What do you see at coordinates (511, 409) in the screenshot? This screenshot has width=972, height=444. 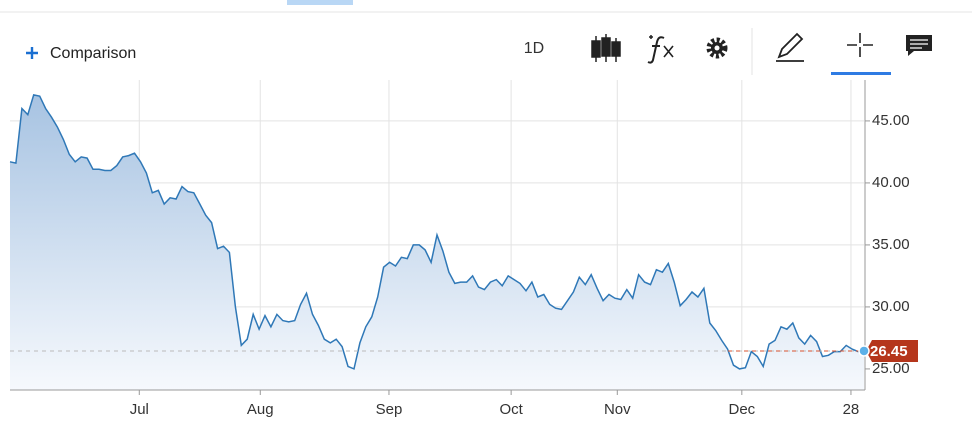 I see `x-tick-label: Oct` at bounding box center [511, 409].